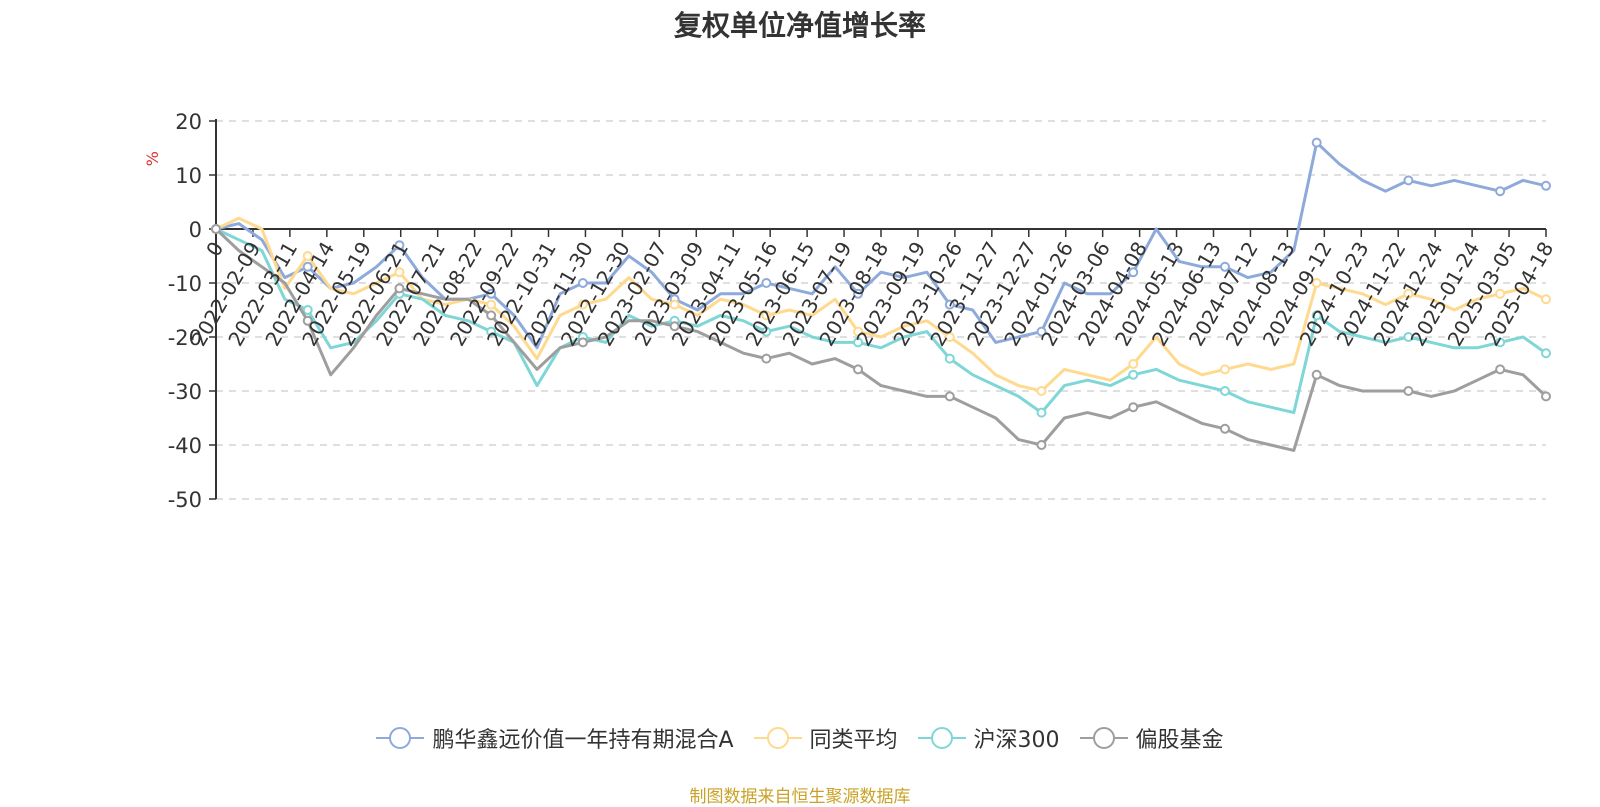 The image size is (1600, 807). Describe the element at coordinates (214, 249) in the screenshot. I see `x-tick-label: 0` at that location.